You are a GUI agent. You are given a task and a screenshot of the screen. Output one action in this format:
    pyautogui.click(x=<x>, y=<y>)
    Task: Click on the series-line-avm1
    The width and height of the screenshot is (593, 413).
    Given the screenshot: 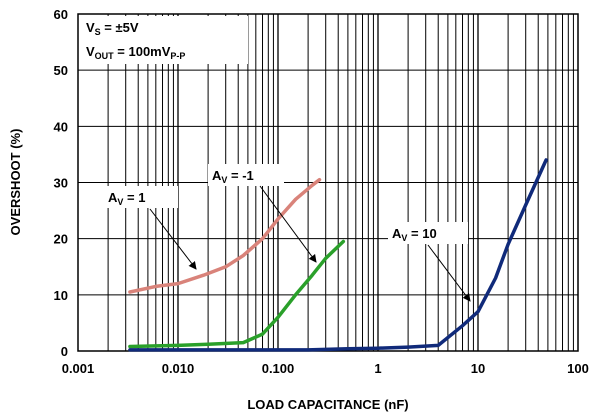 What is the action you would take?
    pyautogui.click(x=237, y=294)
    